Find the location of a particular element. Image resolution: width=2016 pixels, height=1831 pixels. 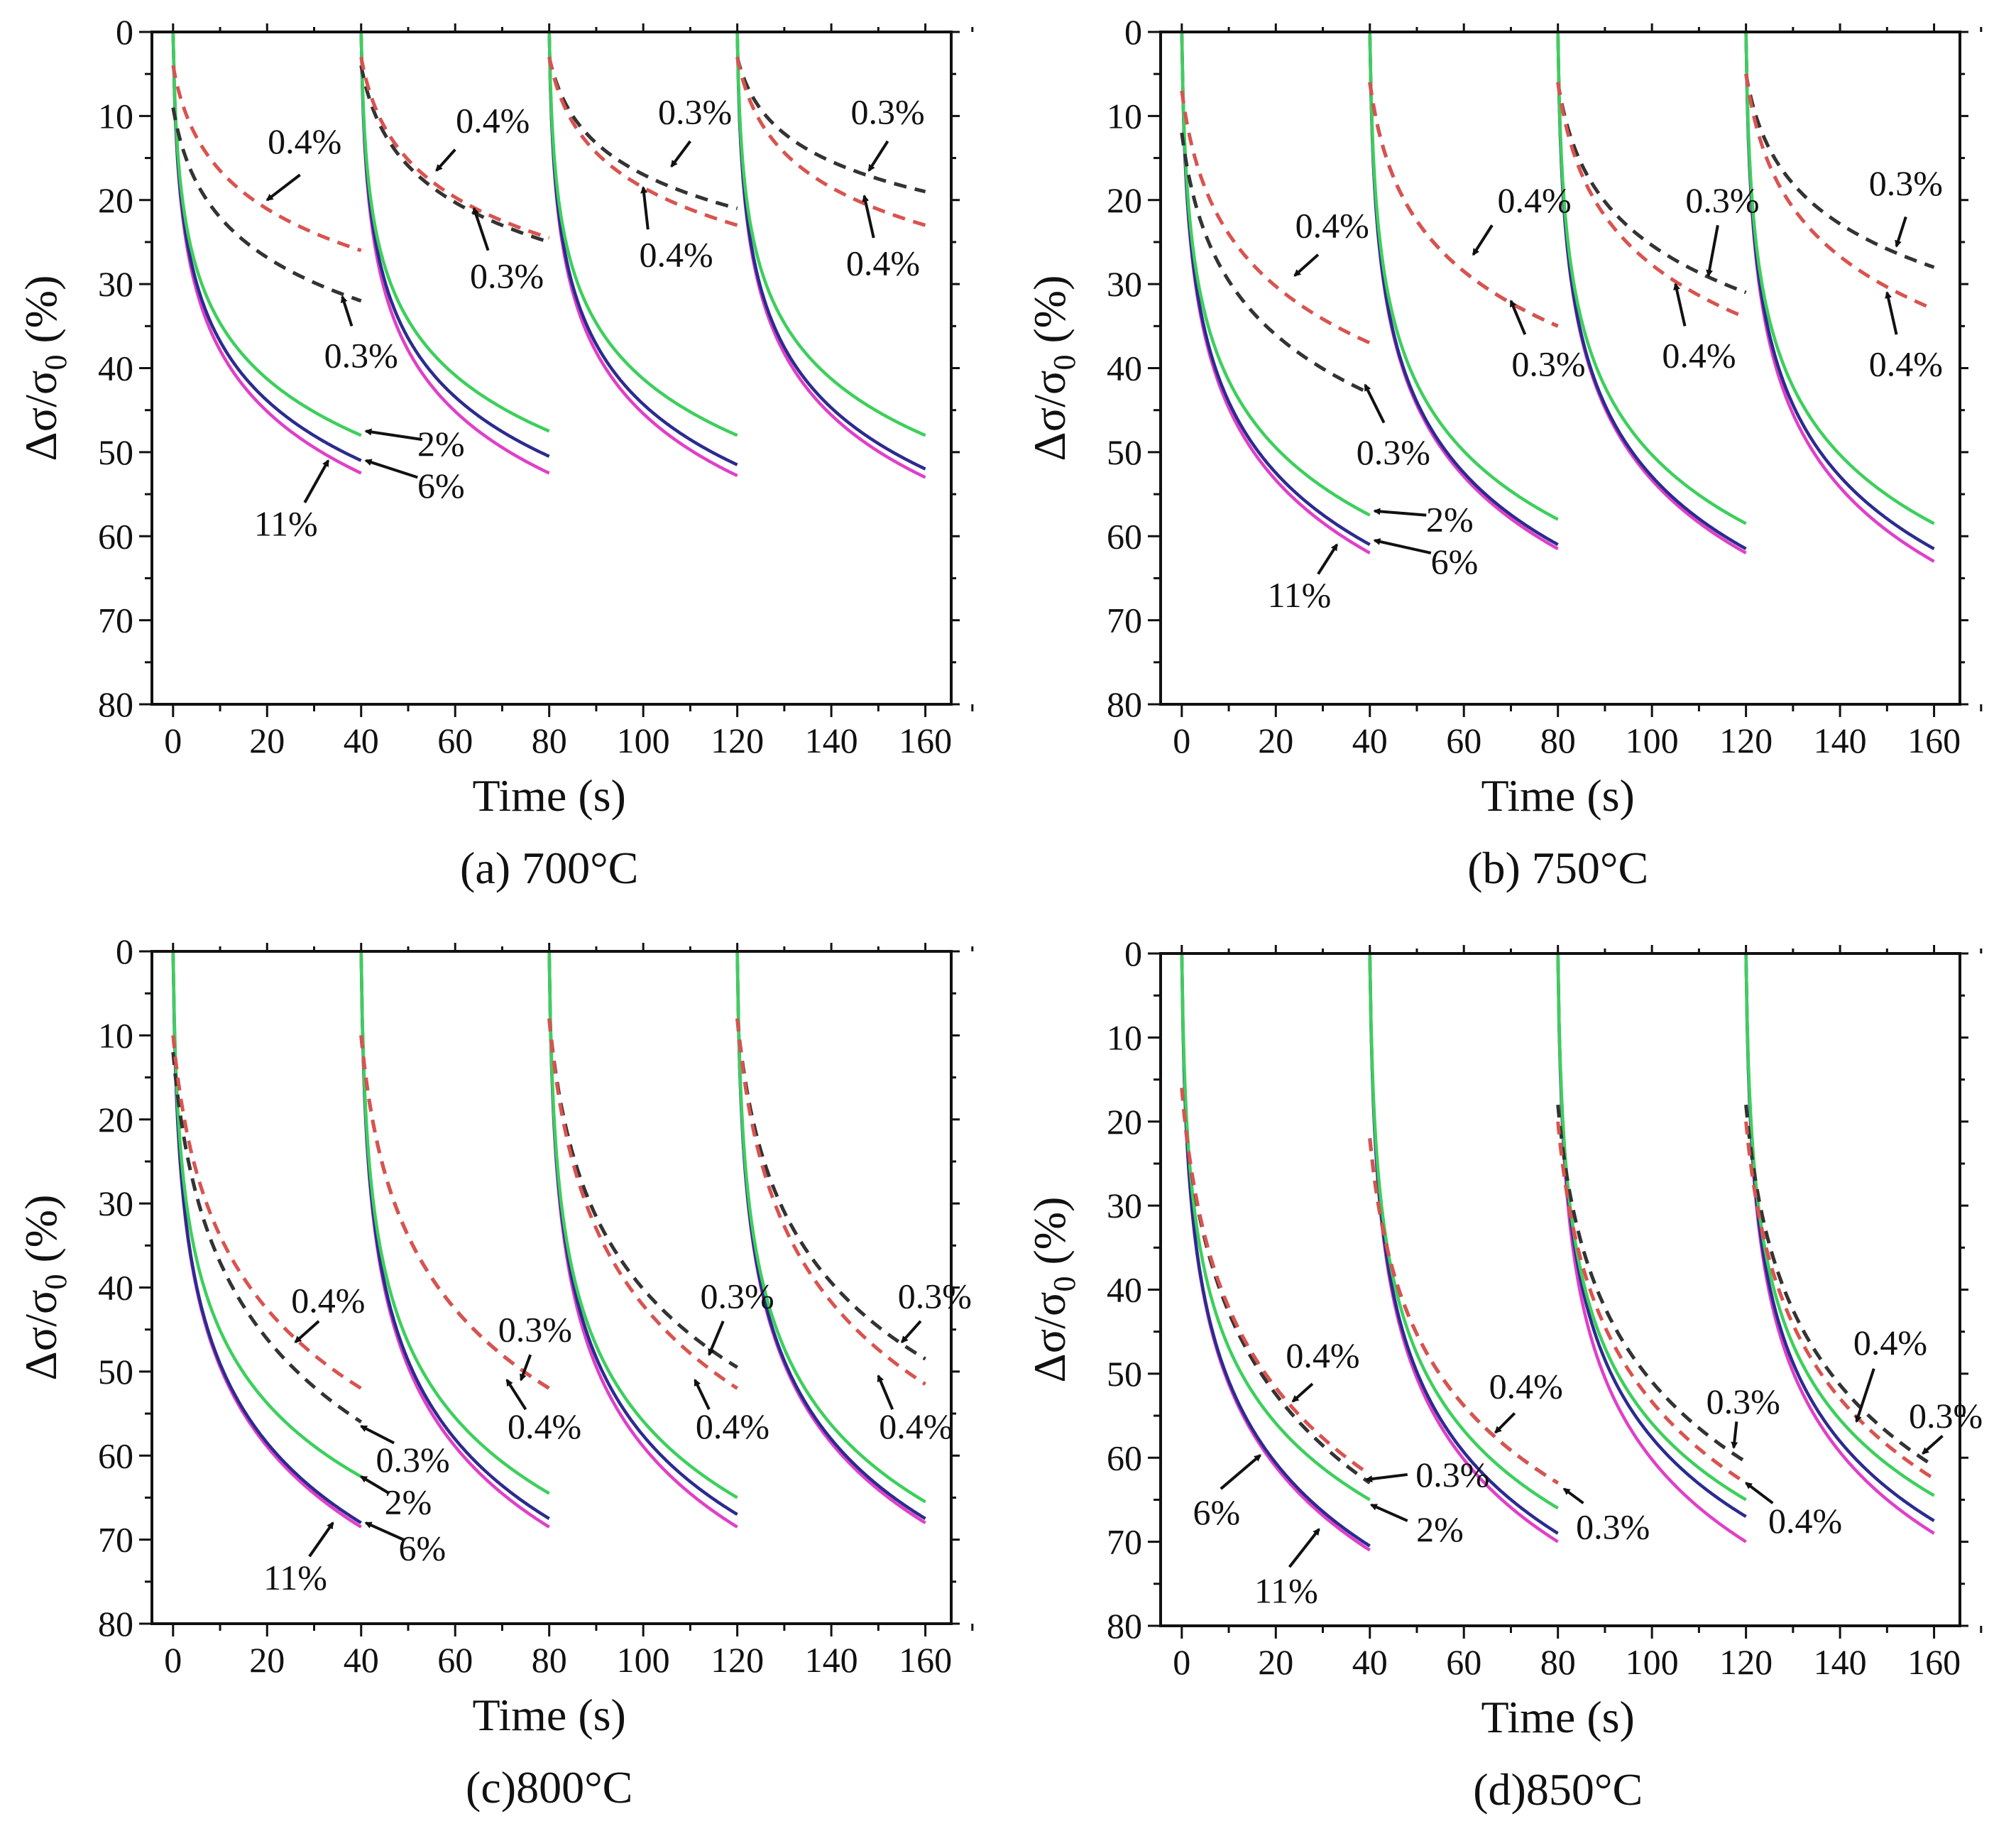

y-tick-label: 80 is located at coordinates (1125, 704).